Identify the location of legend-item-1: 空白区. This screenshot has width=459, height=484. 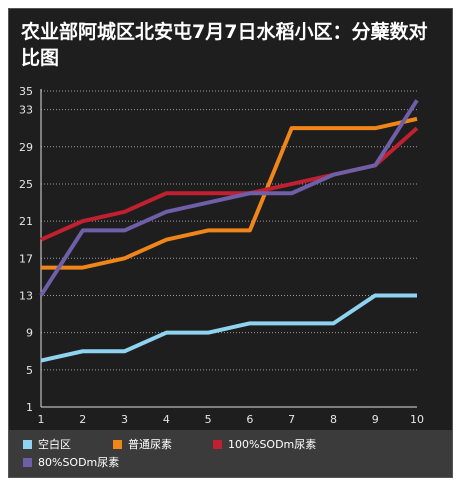
(47, 444).